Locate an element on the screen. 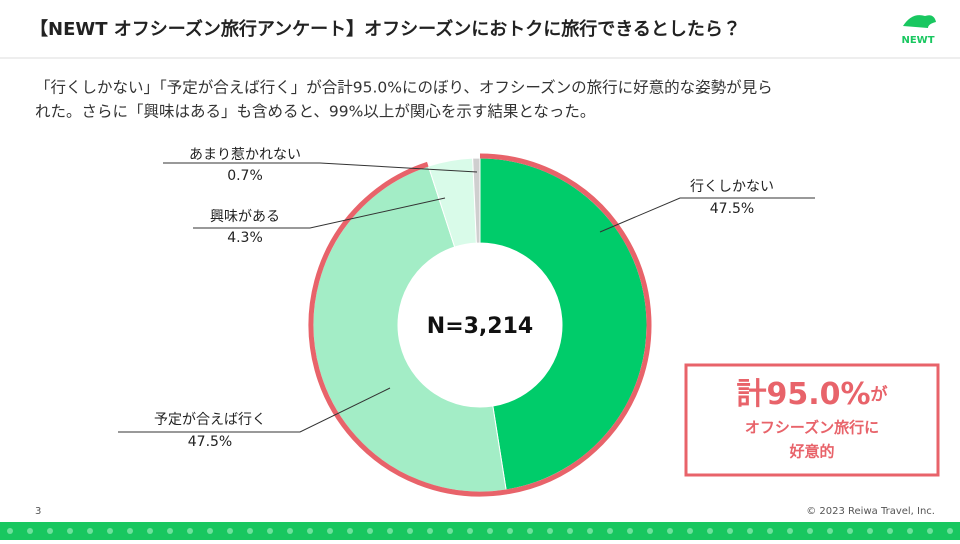  callout-main: 計95.0% is located at coordinates (803, 394).